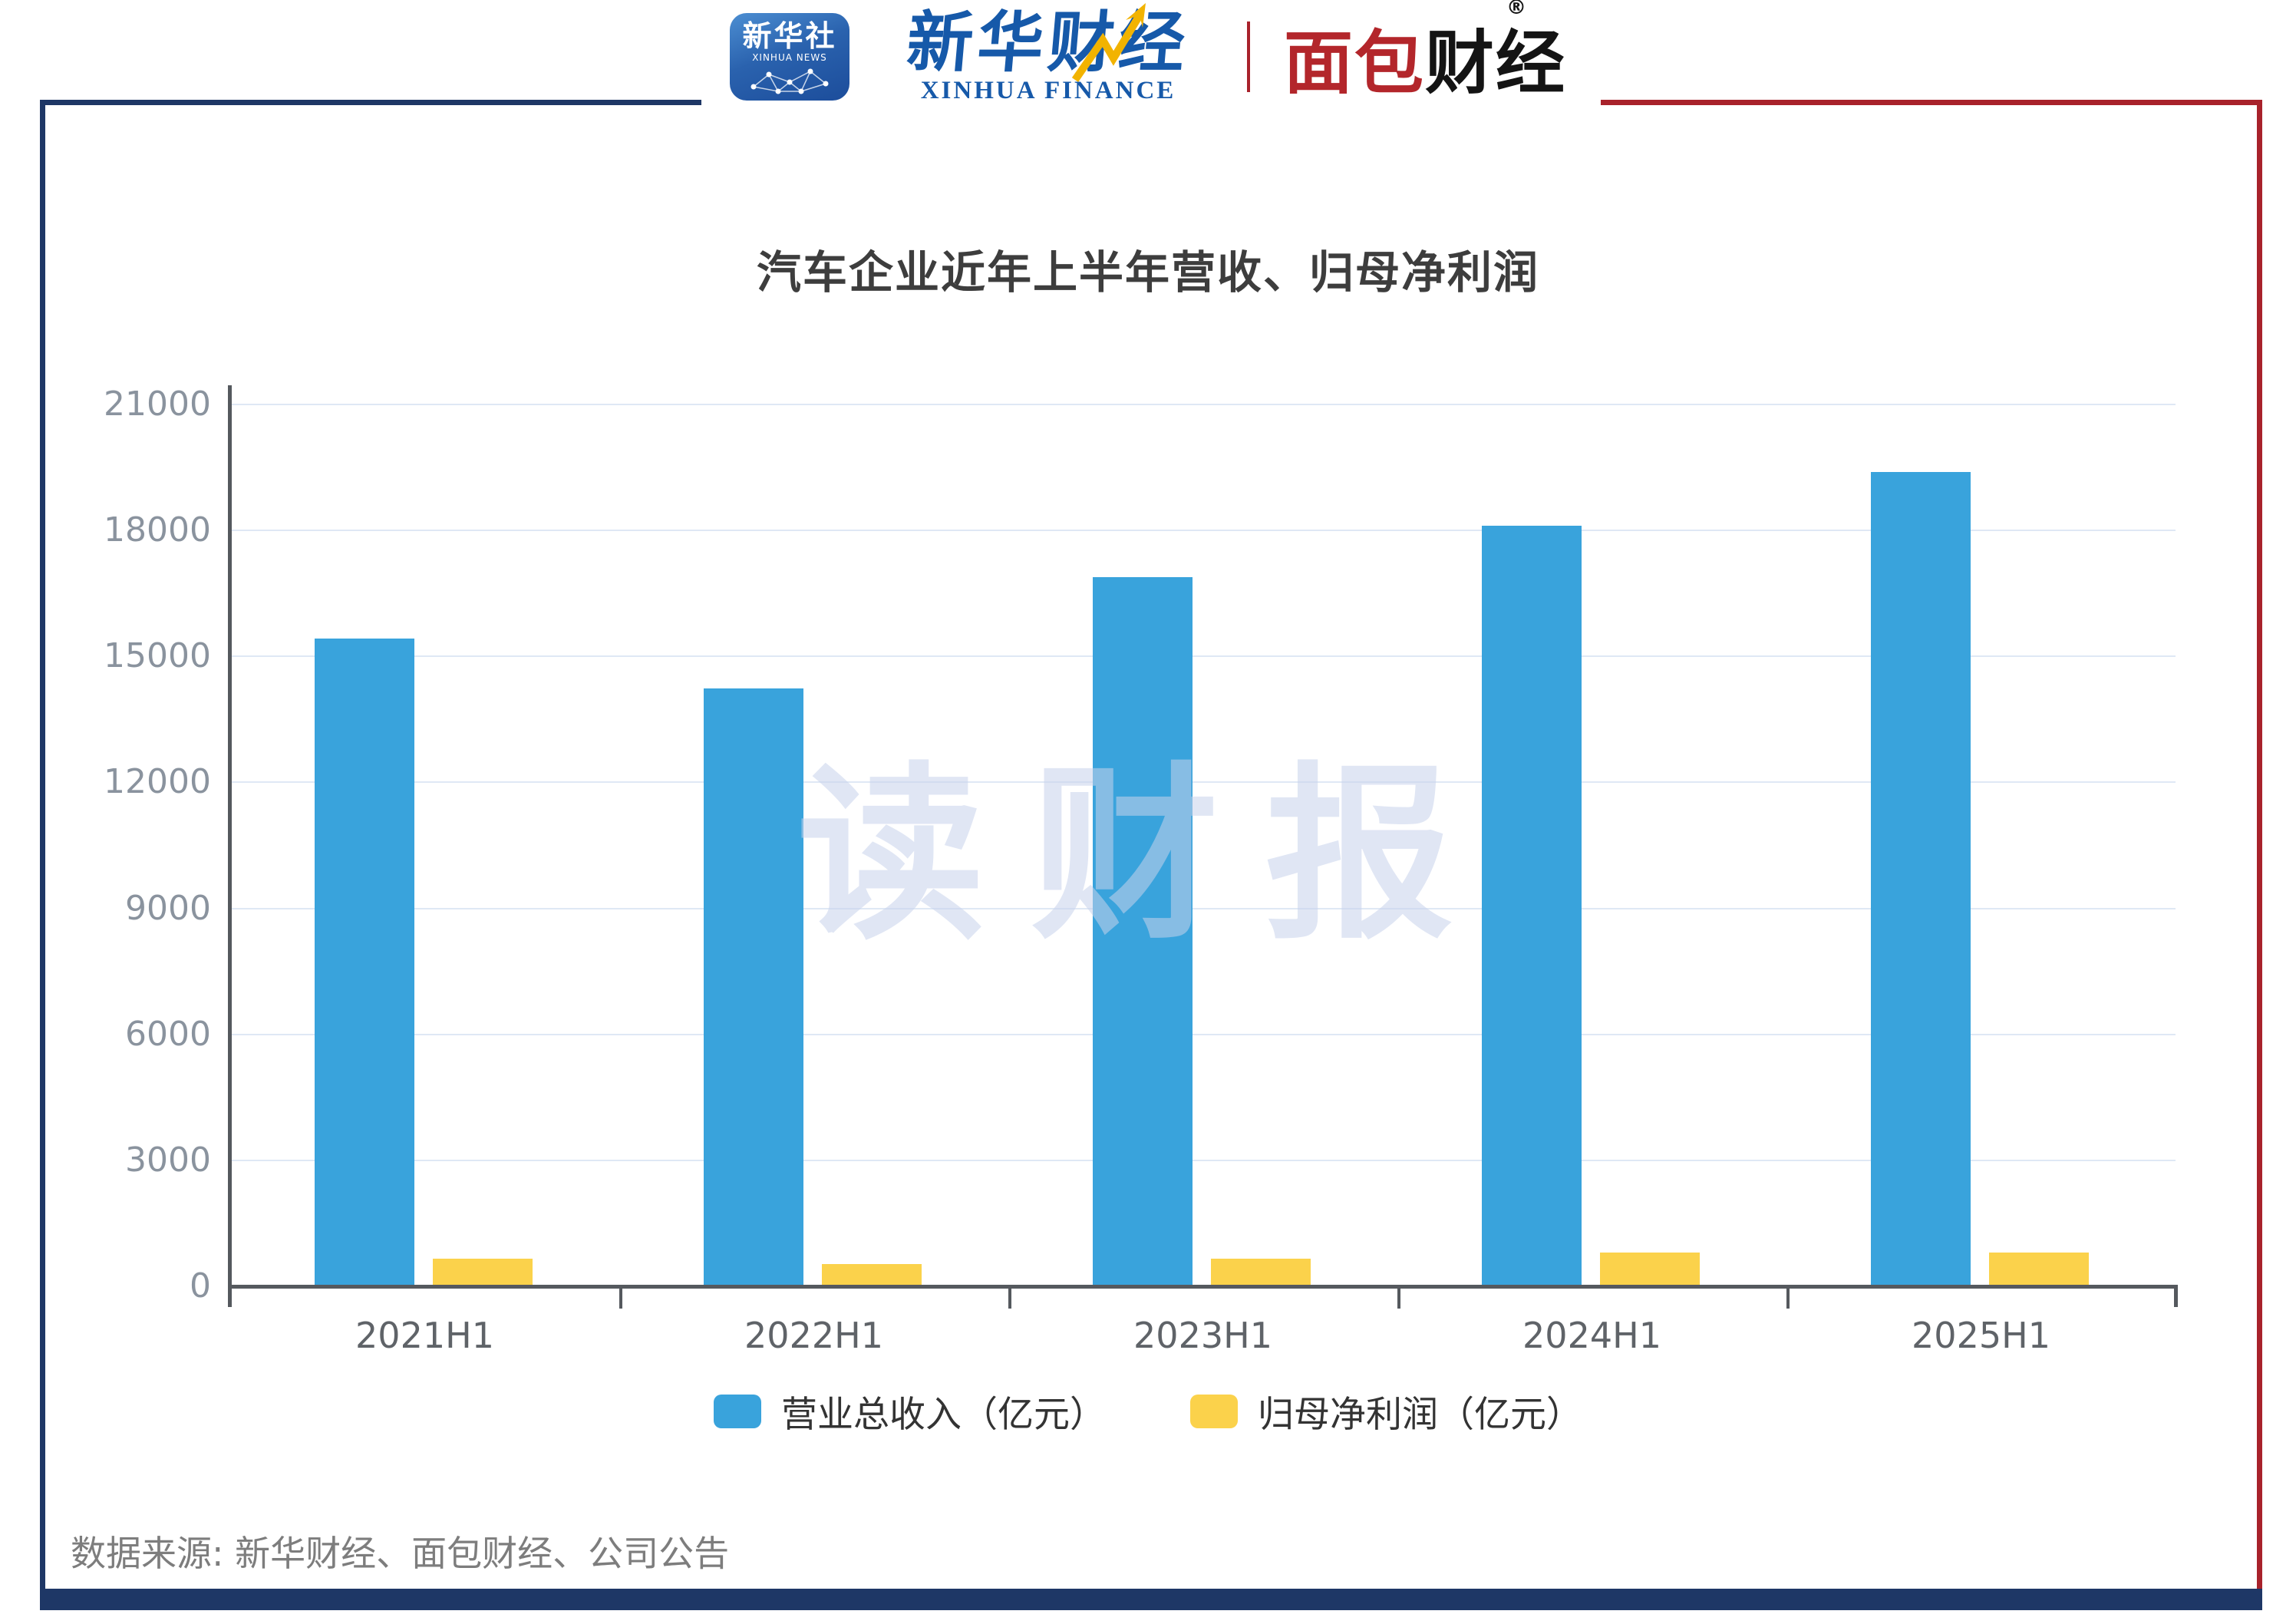 This screenshot has width=2296, height=1624. I want to click on frame-top-left-line, so click(370, 102).